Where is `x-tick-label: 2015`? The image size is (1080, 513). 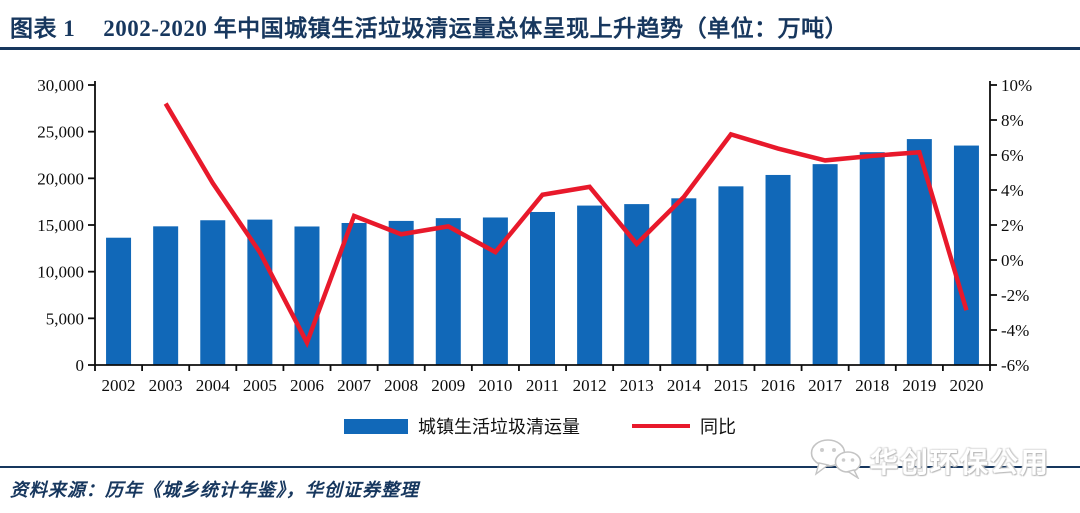 x-tick-label: 2015 is located at coordinates (731, 385).